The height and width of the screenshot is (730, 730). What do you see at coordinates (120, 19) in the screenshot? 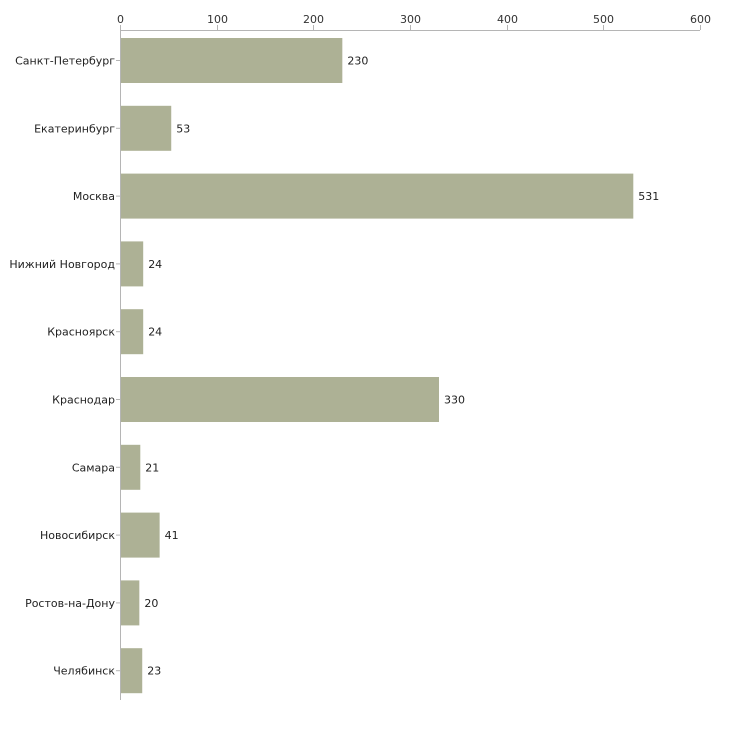
I see `x-tick-label: 0` at bounding box center [120, 19].